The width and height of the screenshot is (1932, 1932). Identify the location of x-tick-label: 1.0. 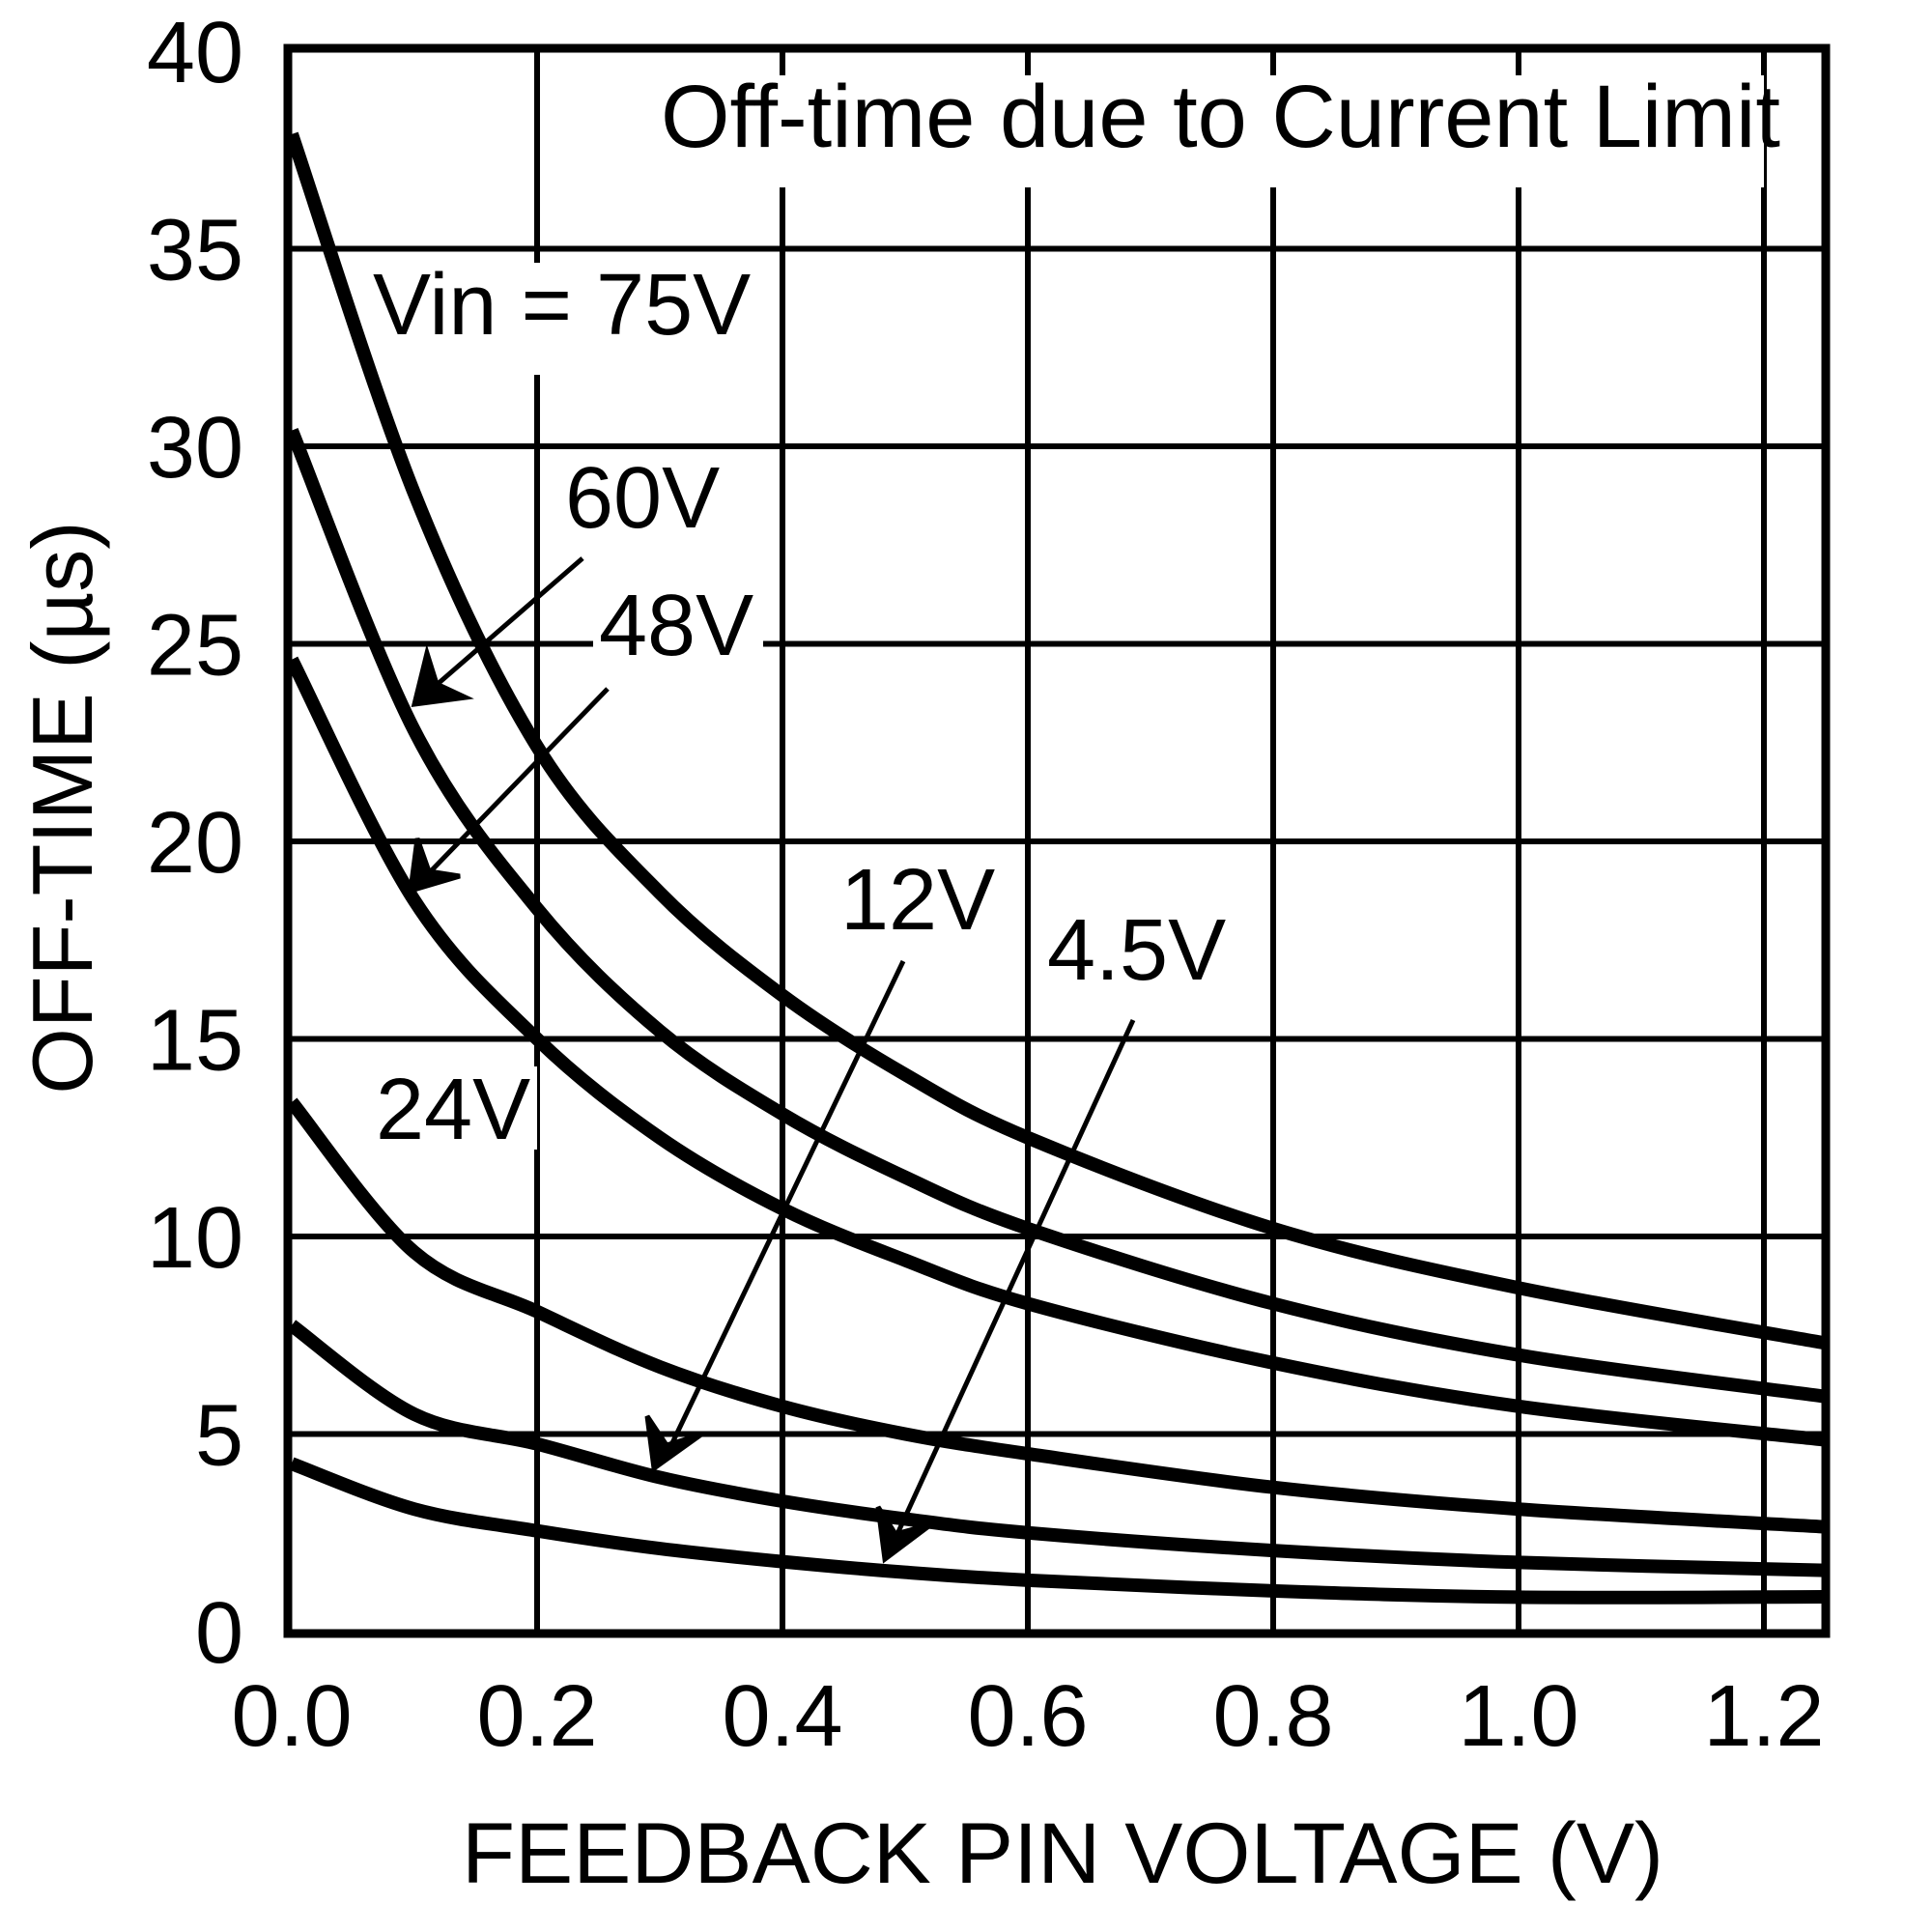
(1518, 1716).